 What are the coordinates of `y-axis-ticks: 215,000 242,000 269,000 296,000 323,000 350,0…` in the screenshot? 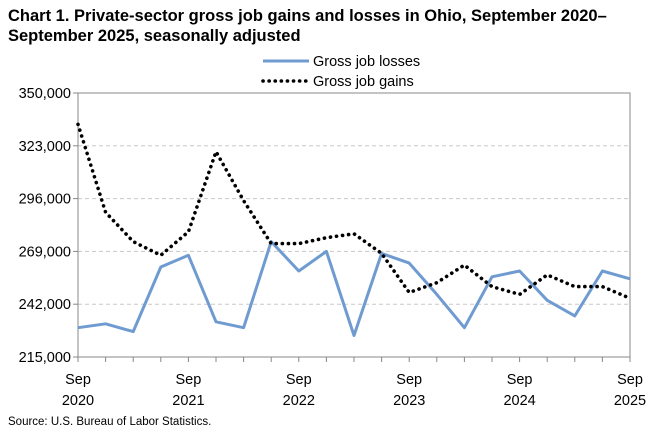 It's located at (48, 226).